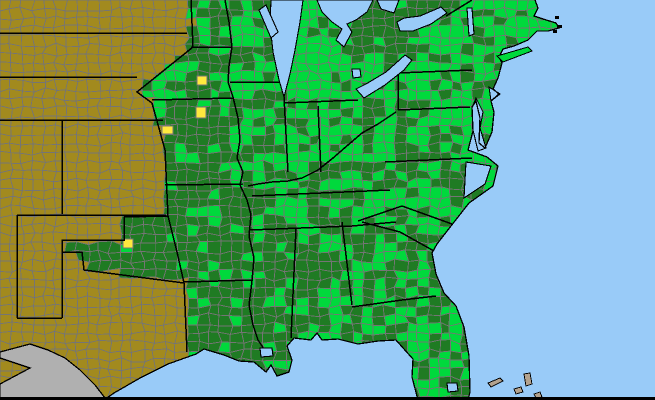  What do you see at coordinates (384, 76) in the screenshot?
I see `lake-erie` at bounding box center [384, 76].